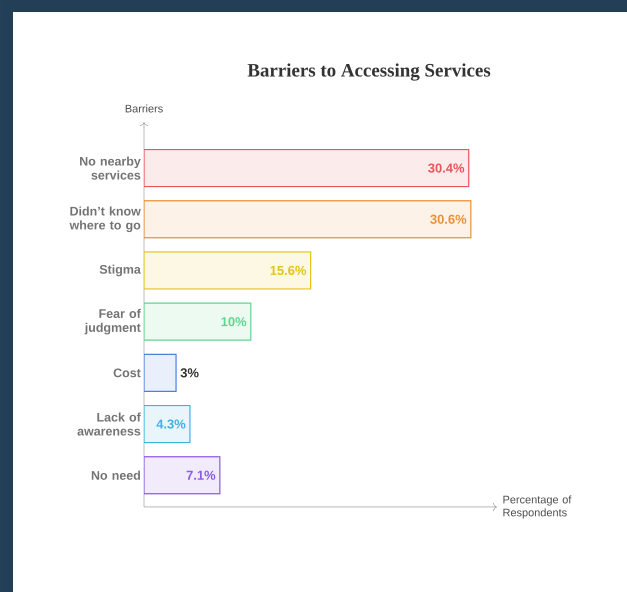  I want to click on data-label: 7.1%, so click(201, 475).